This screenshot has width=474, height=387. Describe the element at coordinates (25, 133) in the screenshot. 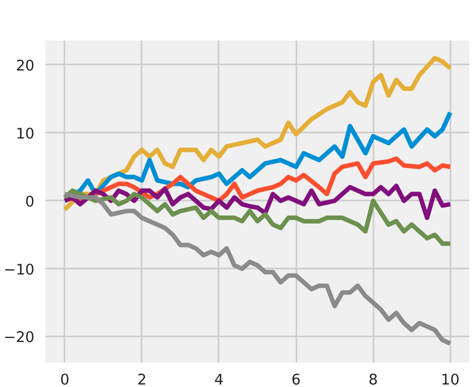

I see `y-tick-label: 10` at that location.